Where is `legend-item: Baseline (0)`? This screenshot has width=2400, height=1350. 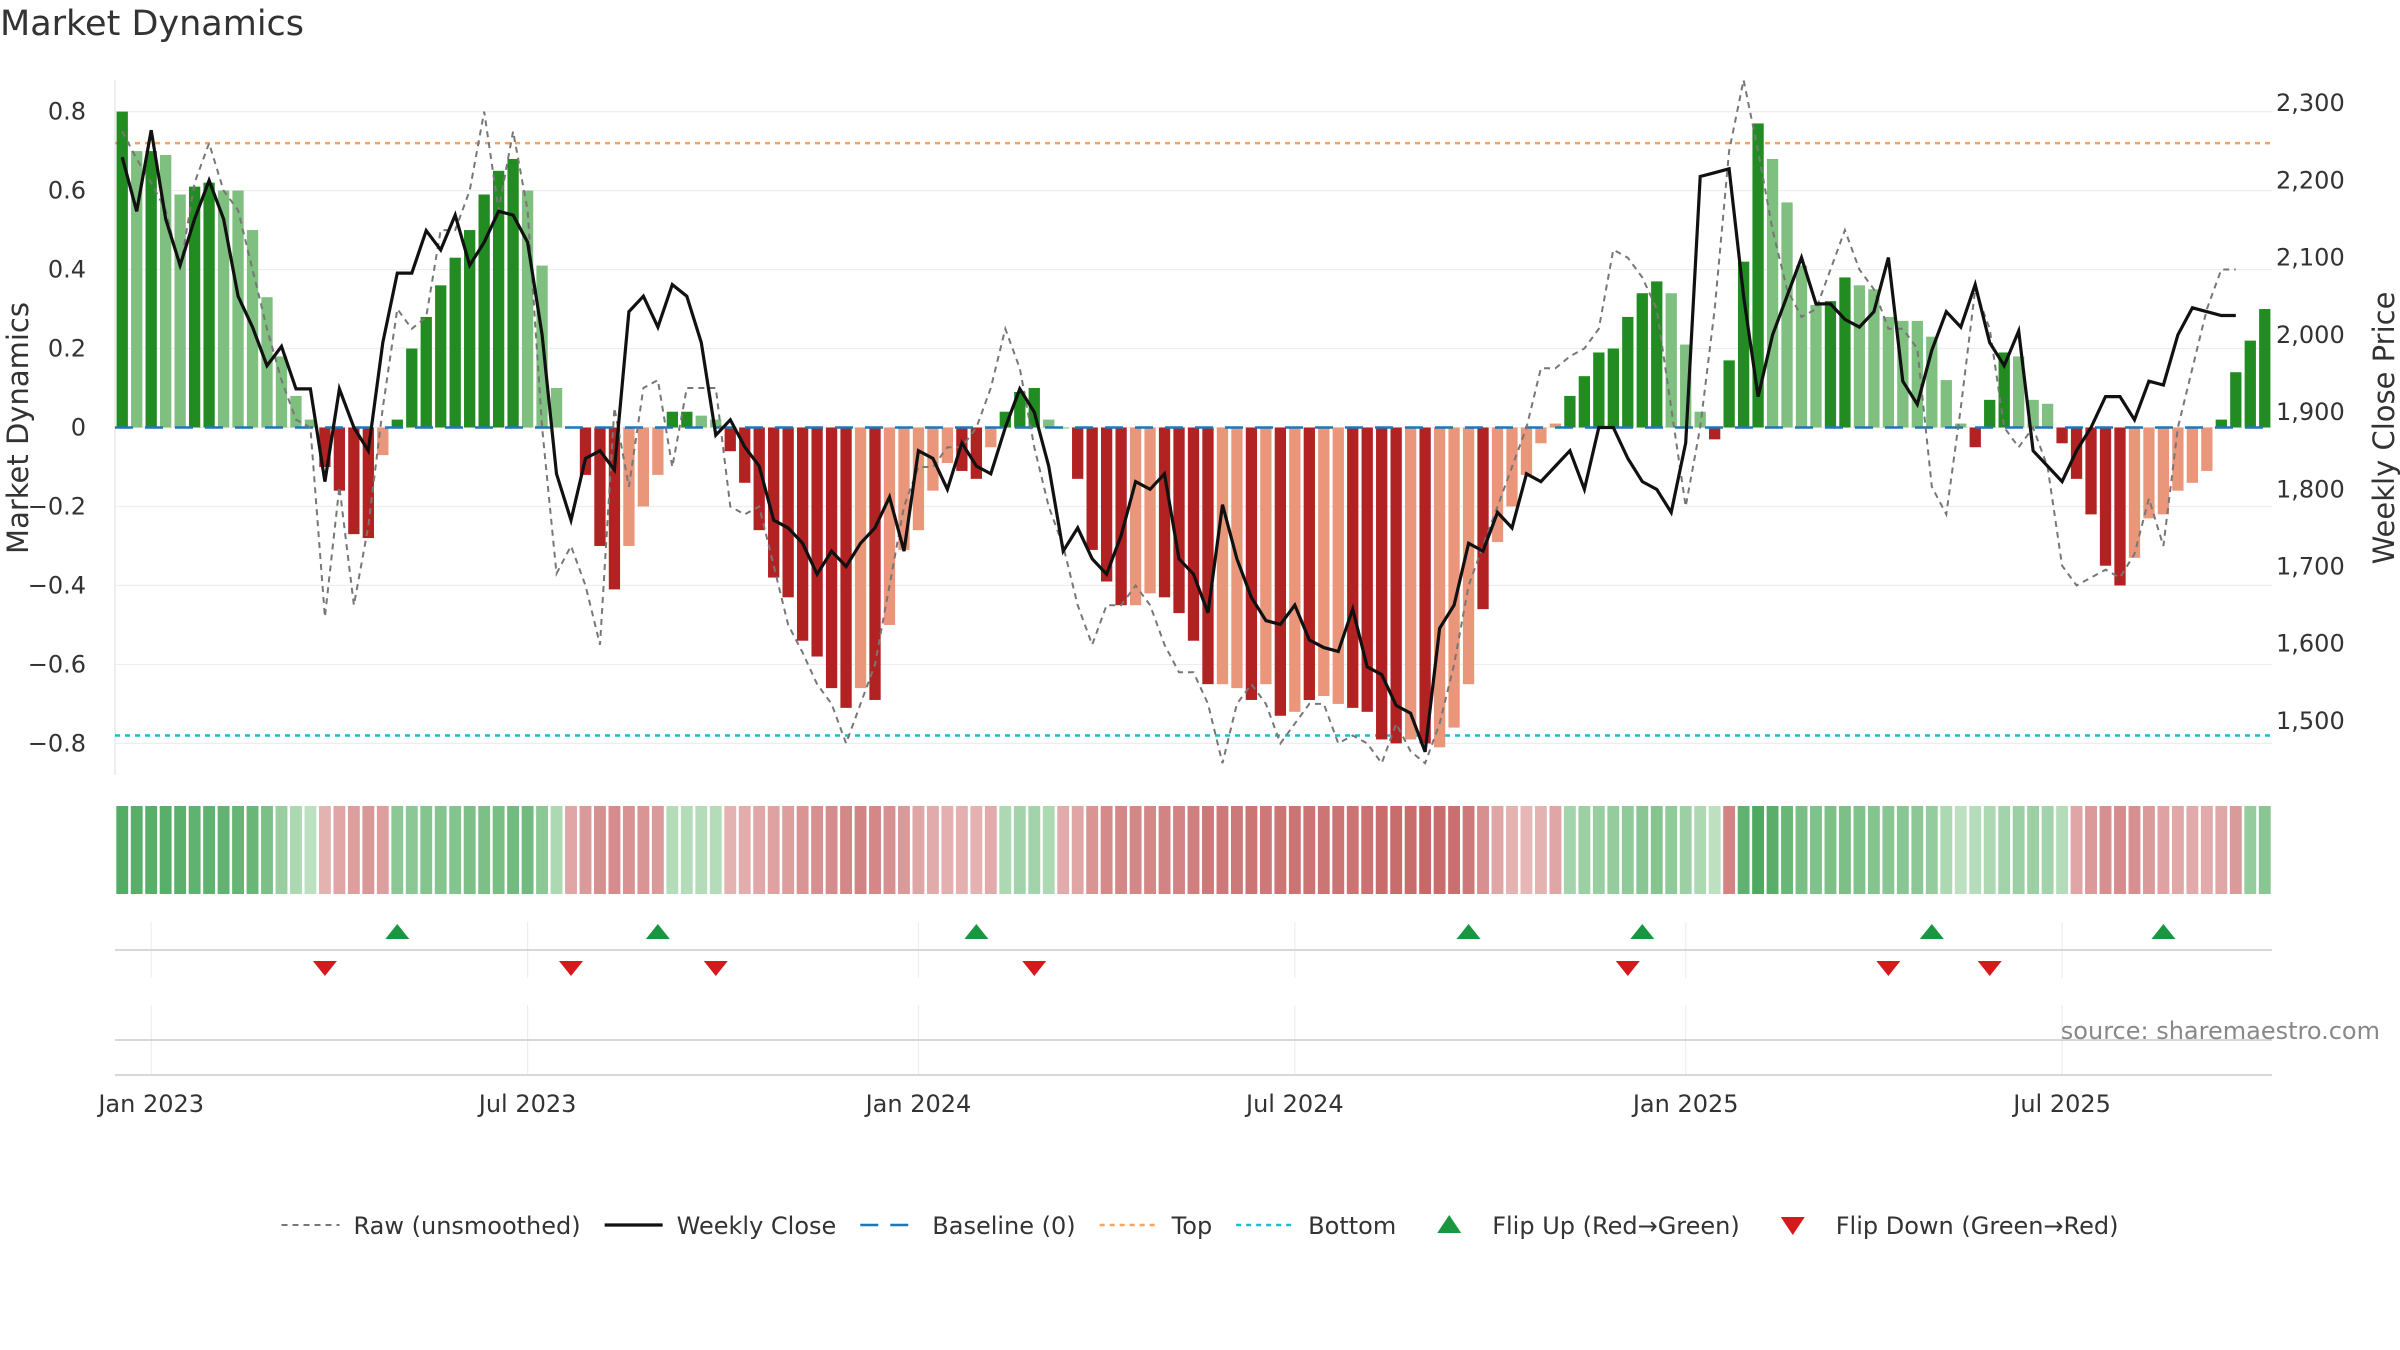 legend-item: Baseline (0) is located at coordinates (968, 1226).